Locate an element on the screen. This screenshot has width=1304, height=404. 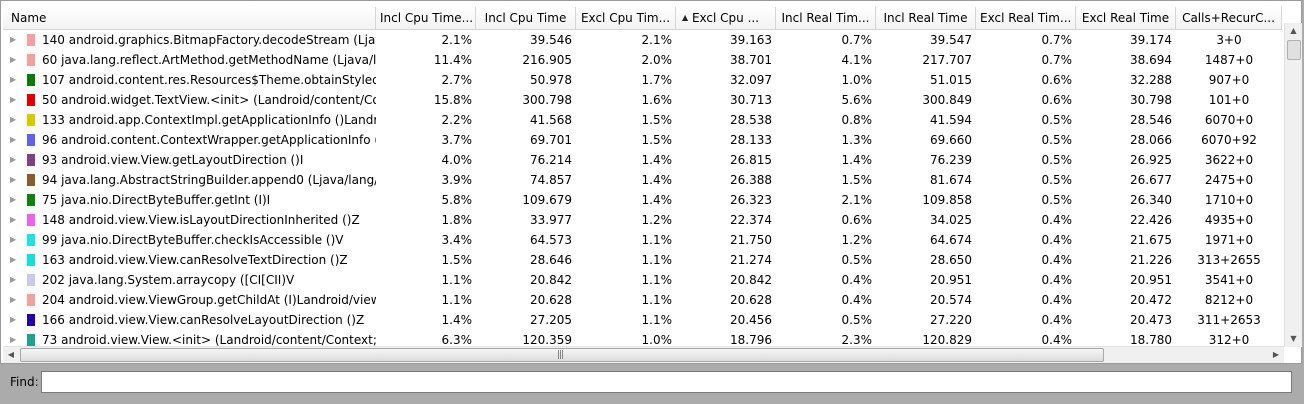
excl-real-pct-cell: 0.5% is located at coordinates (1057, 140).